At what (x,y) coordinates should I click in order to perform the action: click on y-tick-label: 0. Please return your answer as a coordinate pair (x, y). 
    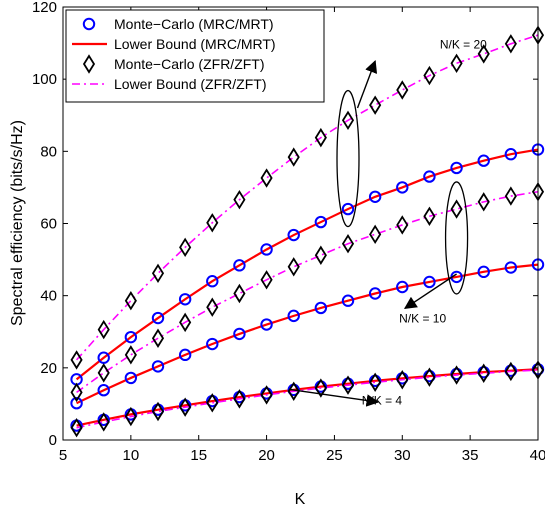
    Looking at the image, I should click on (53, 440).